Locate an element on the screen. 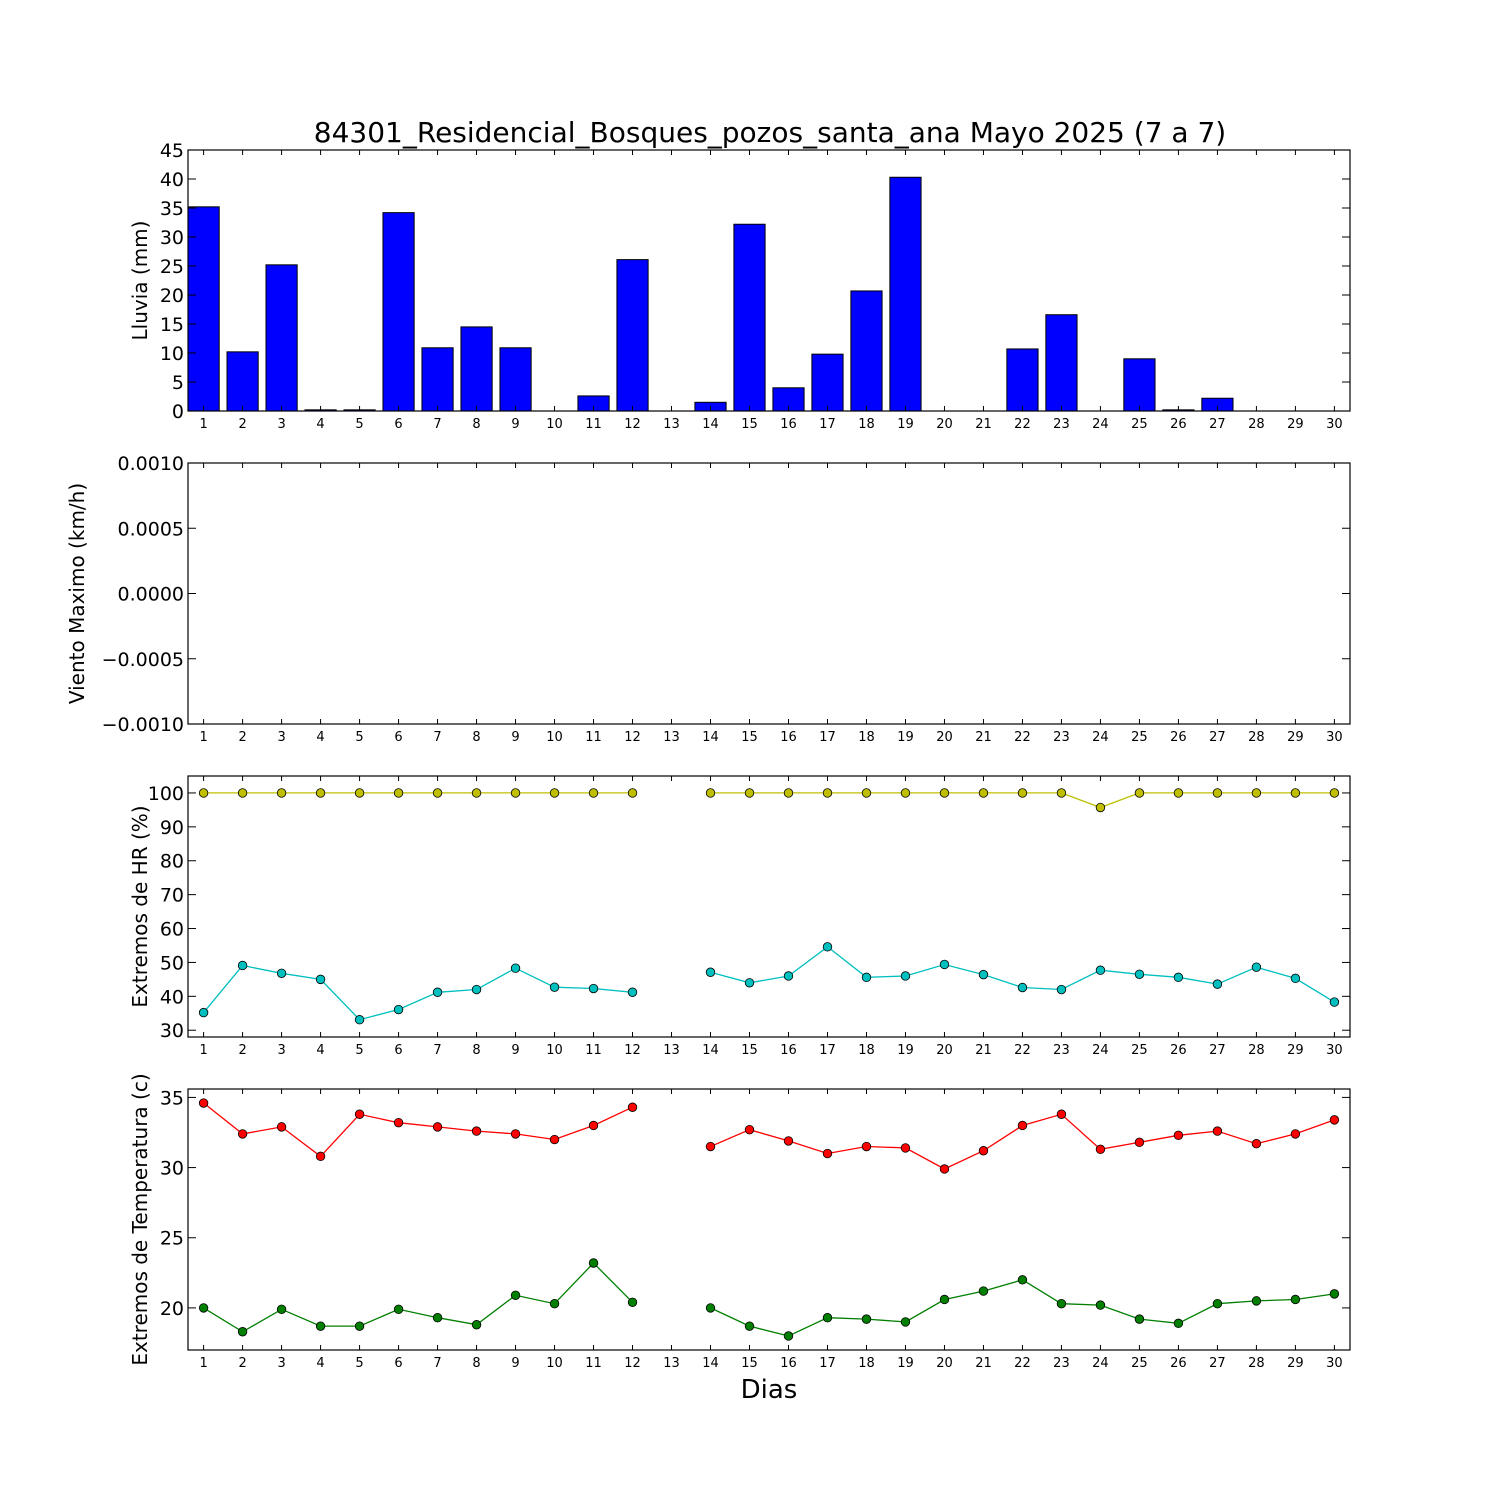 The height and width of the screenshot is (1500, 1500). x-tick-label: 23 is located at coordinates (1061, 1050).